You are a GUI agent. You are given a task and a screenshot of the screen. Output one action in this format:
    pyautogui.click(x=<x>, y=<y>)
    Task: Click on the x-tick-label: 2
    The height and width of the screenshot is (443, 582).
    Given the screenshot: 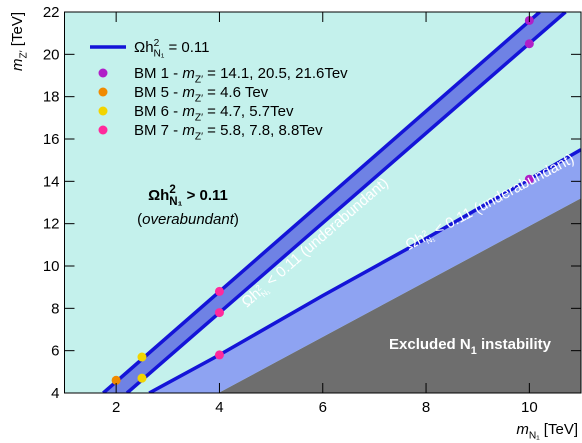 What is the action you would take?
    pyautogui.click(x=116, y=407)
    